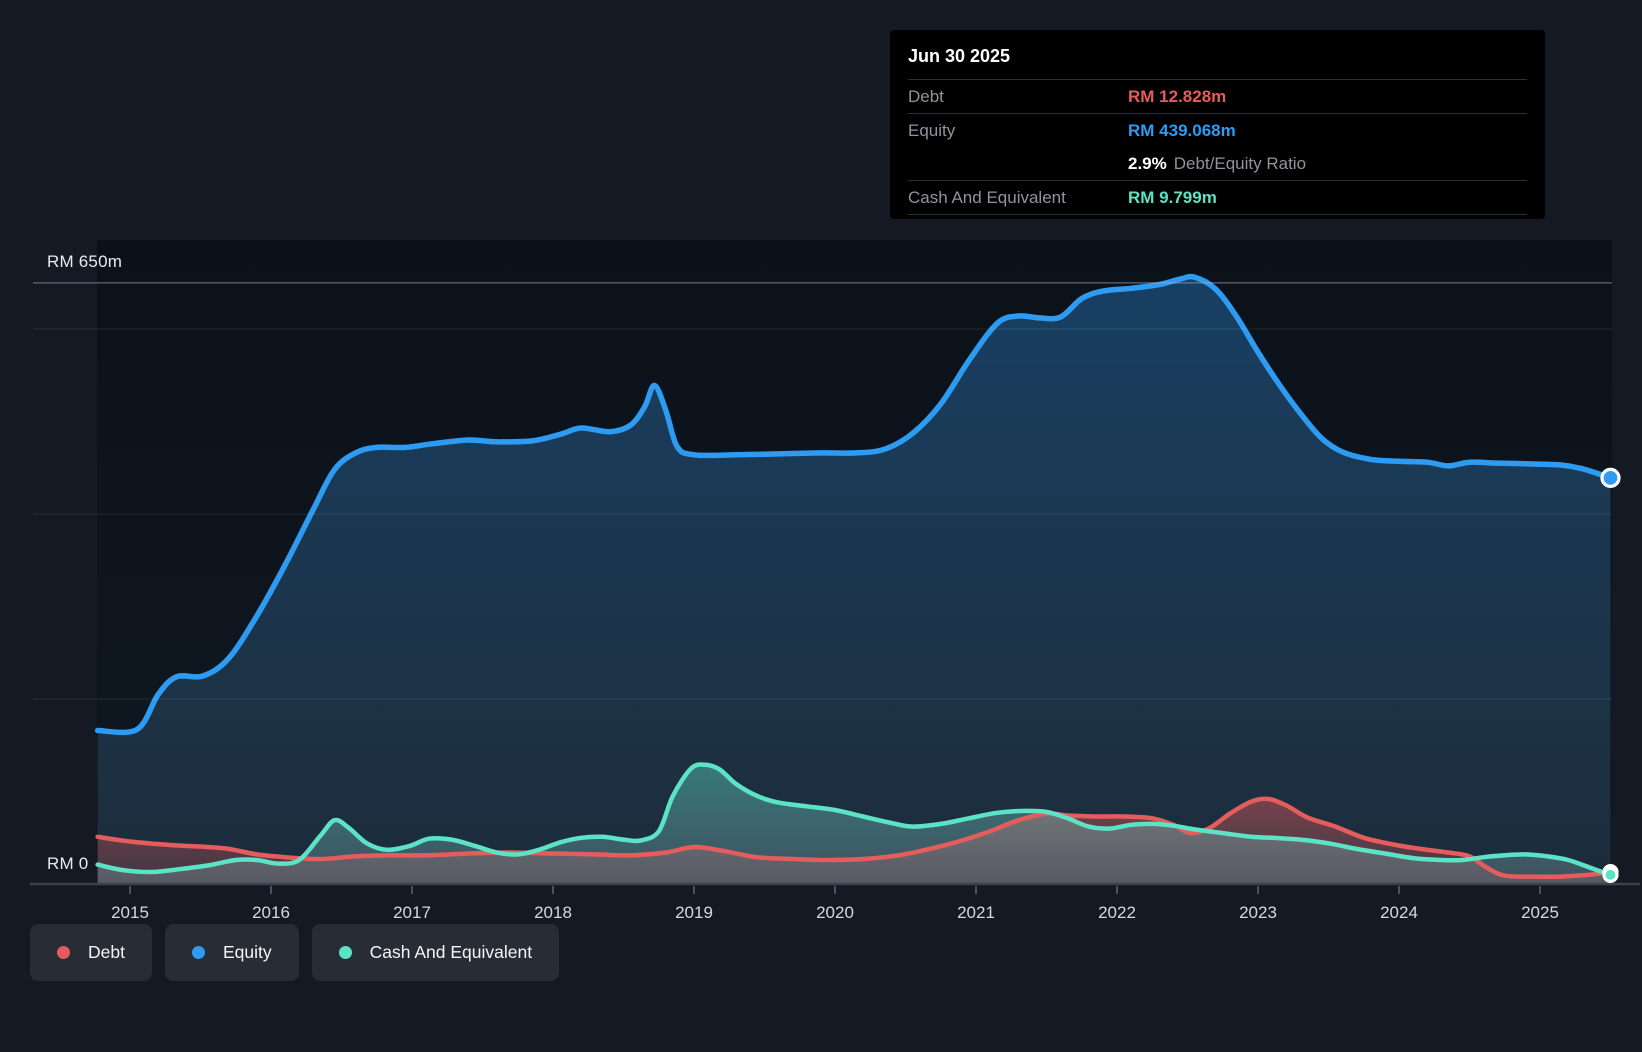 This screenshot has height=1052, width=1642. I want to click on equity-dot-icon, so click(198, 952).